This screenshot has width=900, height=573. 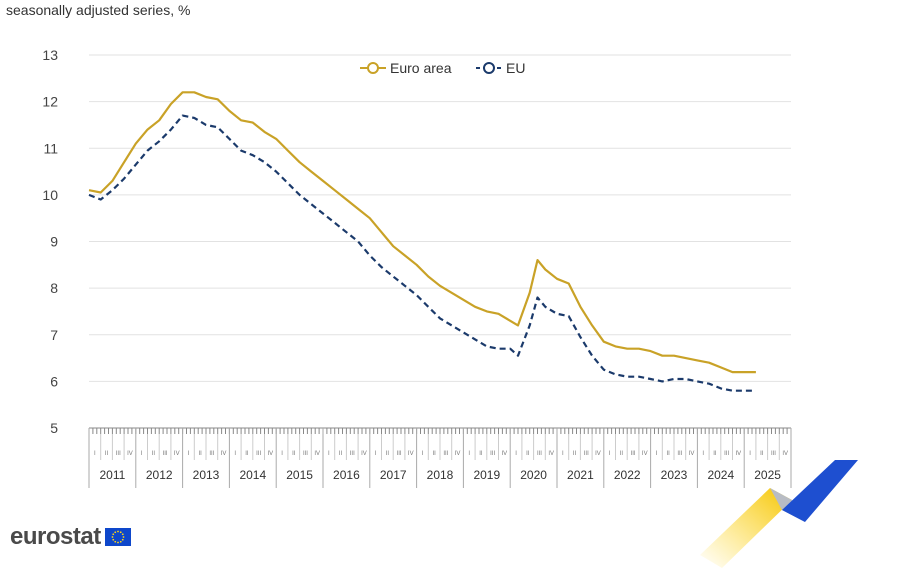 What do you see at coordinates (486, 475) in the screenshot?
I see `year-label: 2019` at bounding box center [486, 475].